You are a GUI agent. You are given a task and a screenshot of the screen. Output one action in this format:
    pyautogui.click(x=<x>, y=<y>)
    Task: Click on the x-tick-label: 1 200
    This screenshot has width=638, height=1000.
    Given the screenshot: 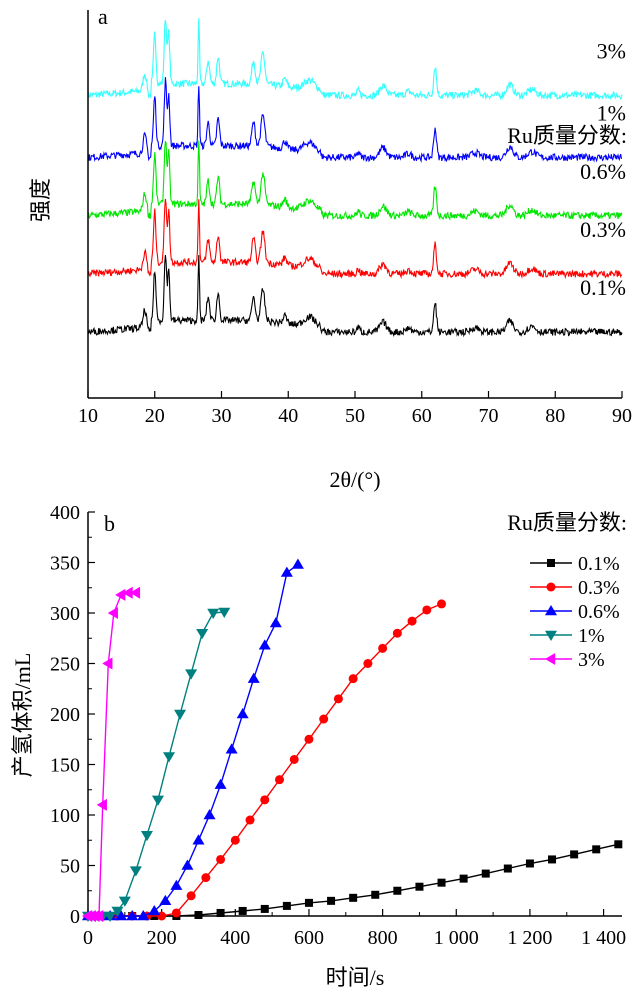 What is the action you would take?
    pyautogui.click(x=529, y=938)
    